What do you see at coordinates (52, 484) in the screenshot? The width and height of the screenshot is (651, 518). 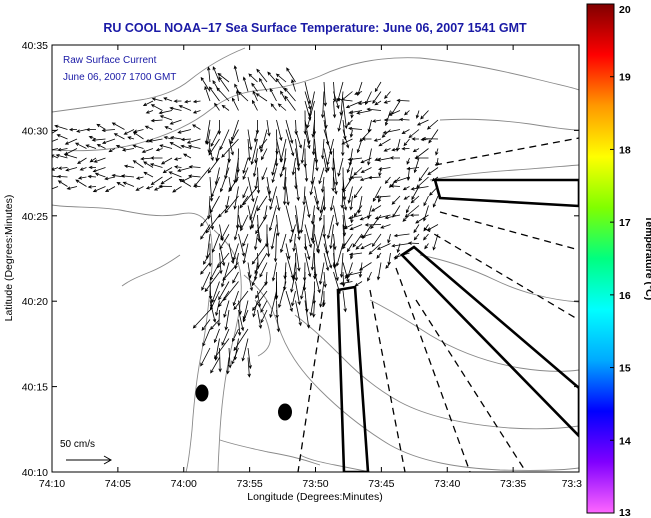 I see `x-tick-label: 74:10` at bounding box center [52, 484].